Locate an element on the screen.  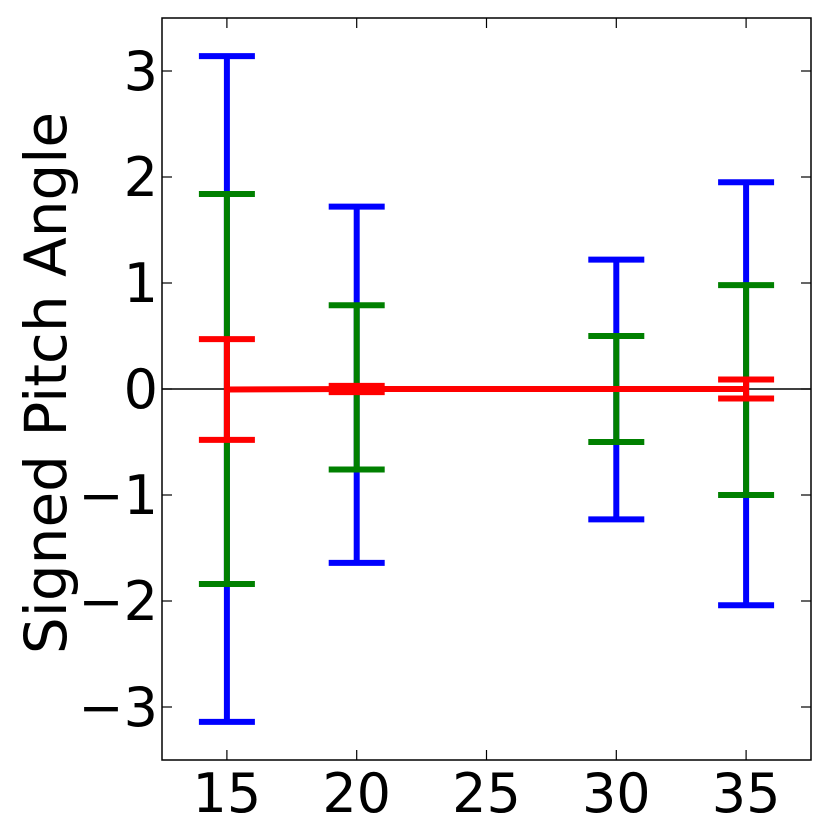
x-tick-label: 35 is located at coordinates (746, 793).